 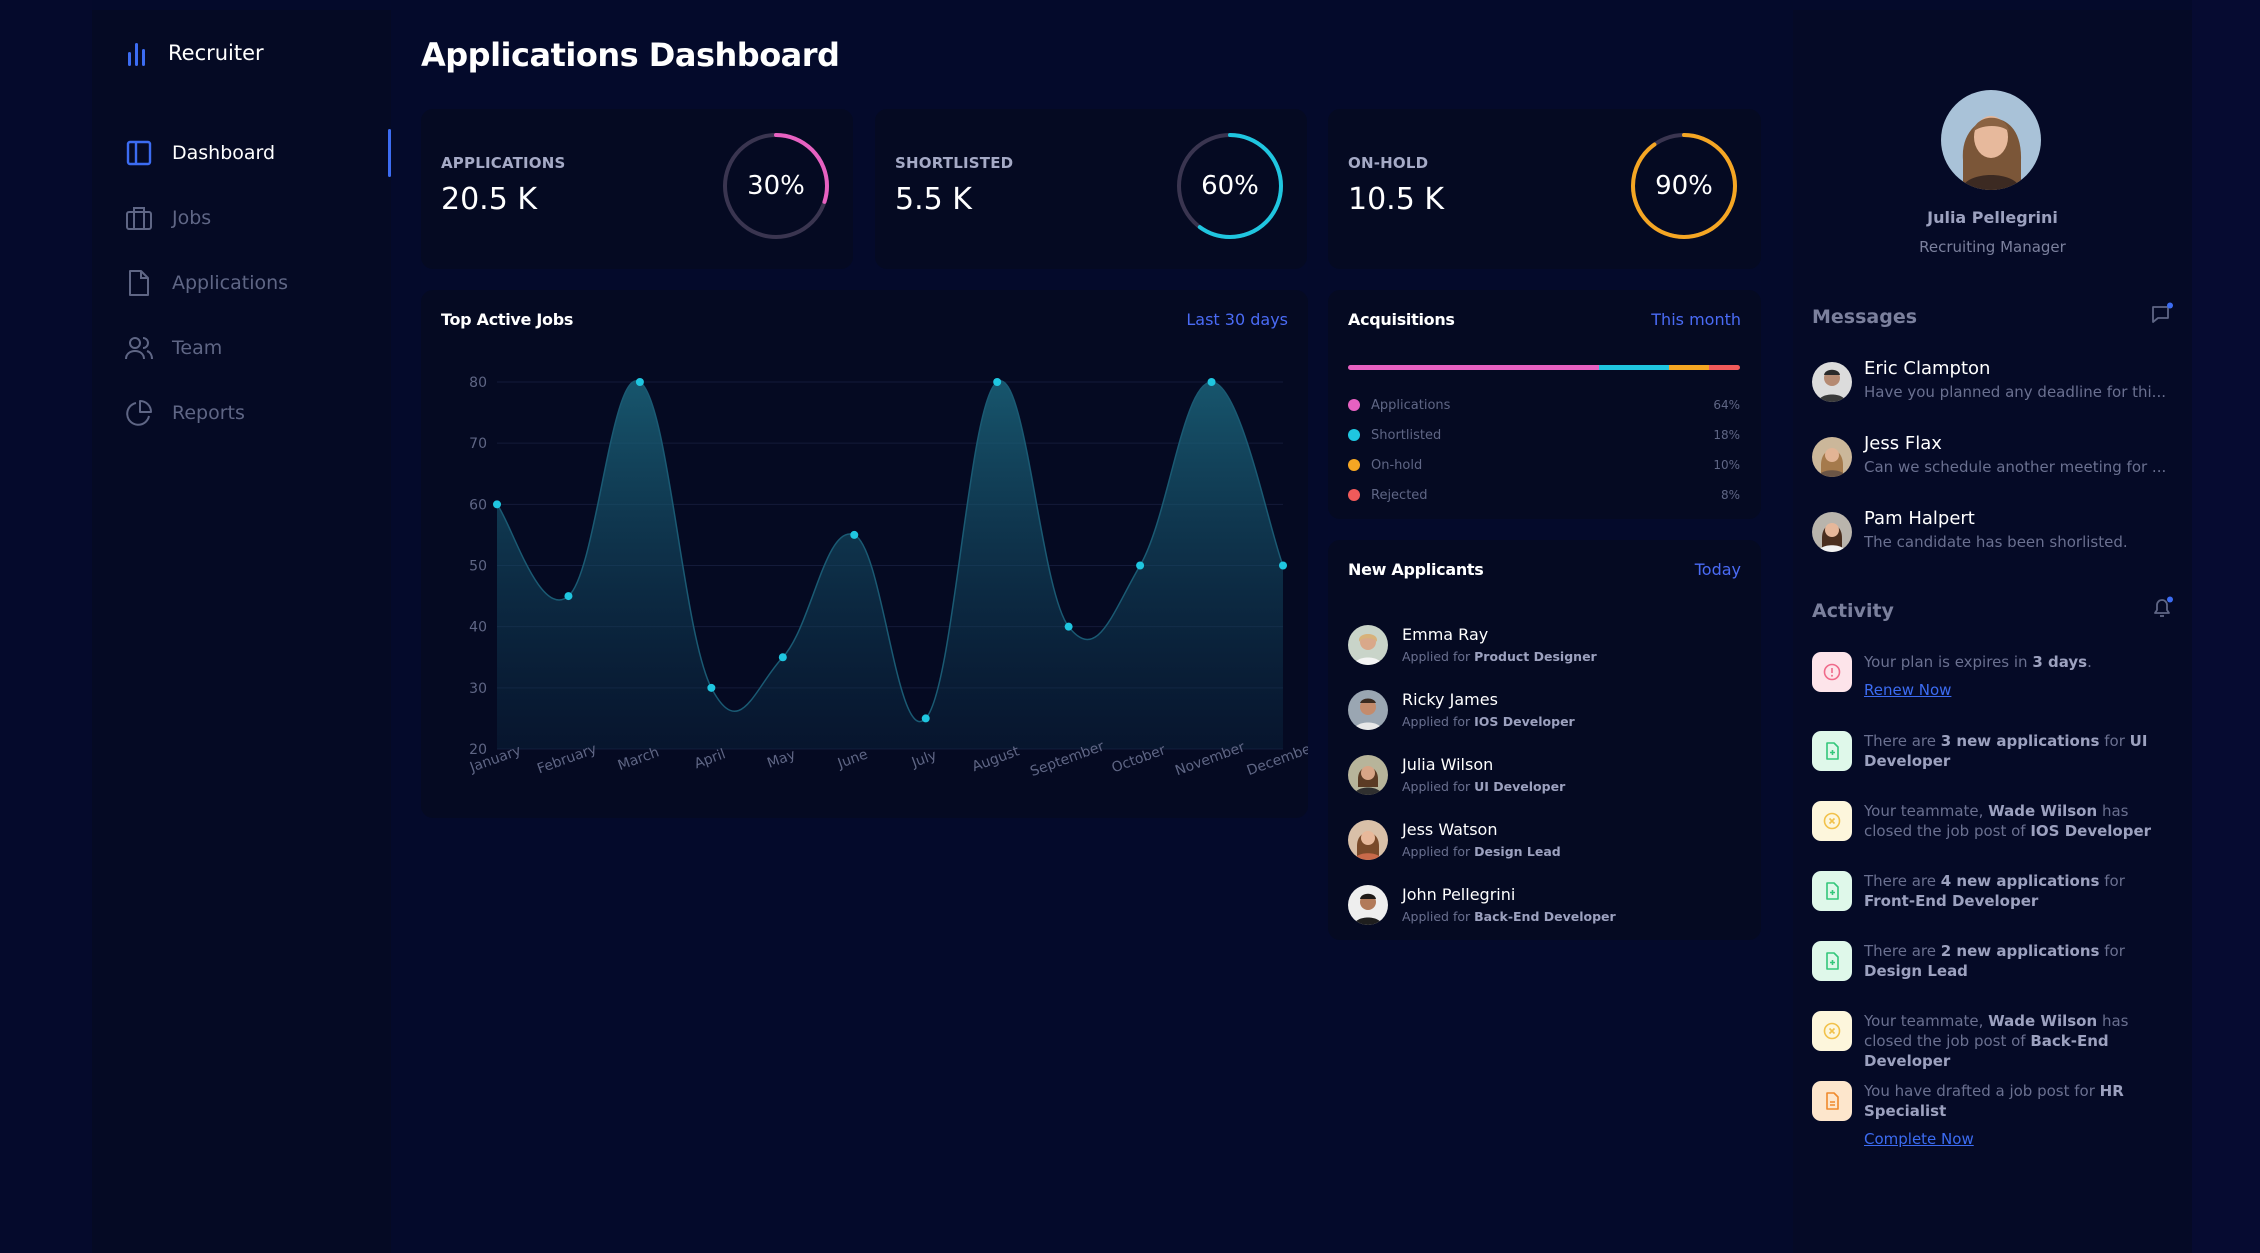 I want to click on range-selector: Last 30 days, so click(x=1237, y=319).